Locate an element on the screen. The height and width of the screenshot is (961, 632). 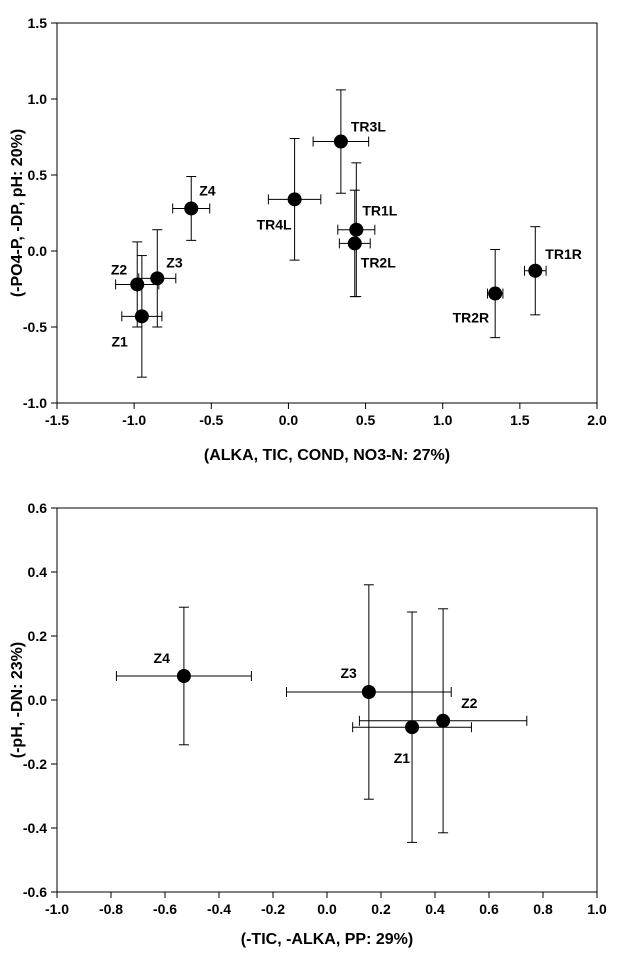
x-axis-title: (ALKA, TIC, COND, NO3-N: 27%) is located at coordinates (327, 455).